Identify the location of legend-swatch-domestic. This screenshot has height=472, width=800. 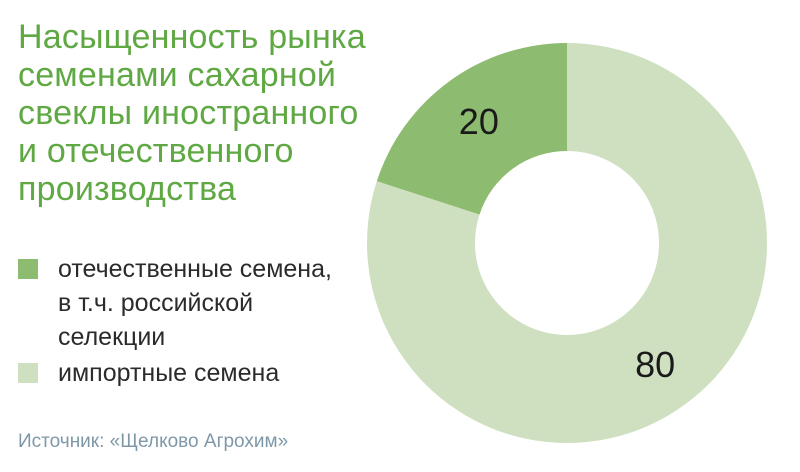
(28, 269).